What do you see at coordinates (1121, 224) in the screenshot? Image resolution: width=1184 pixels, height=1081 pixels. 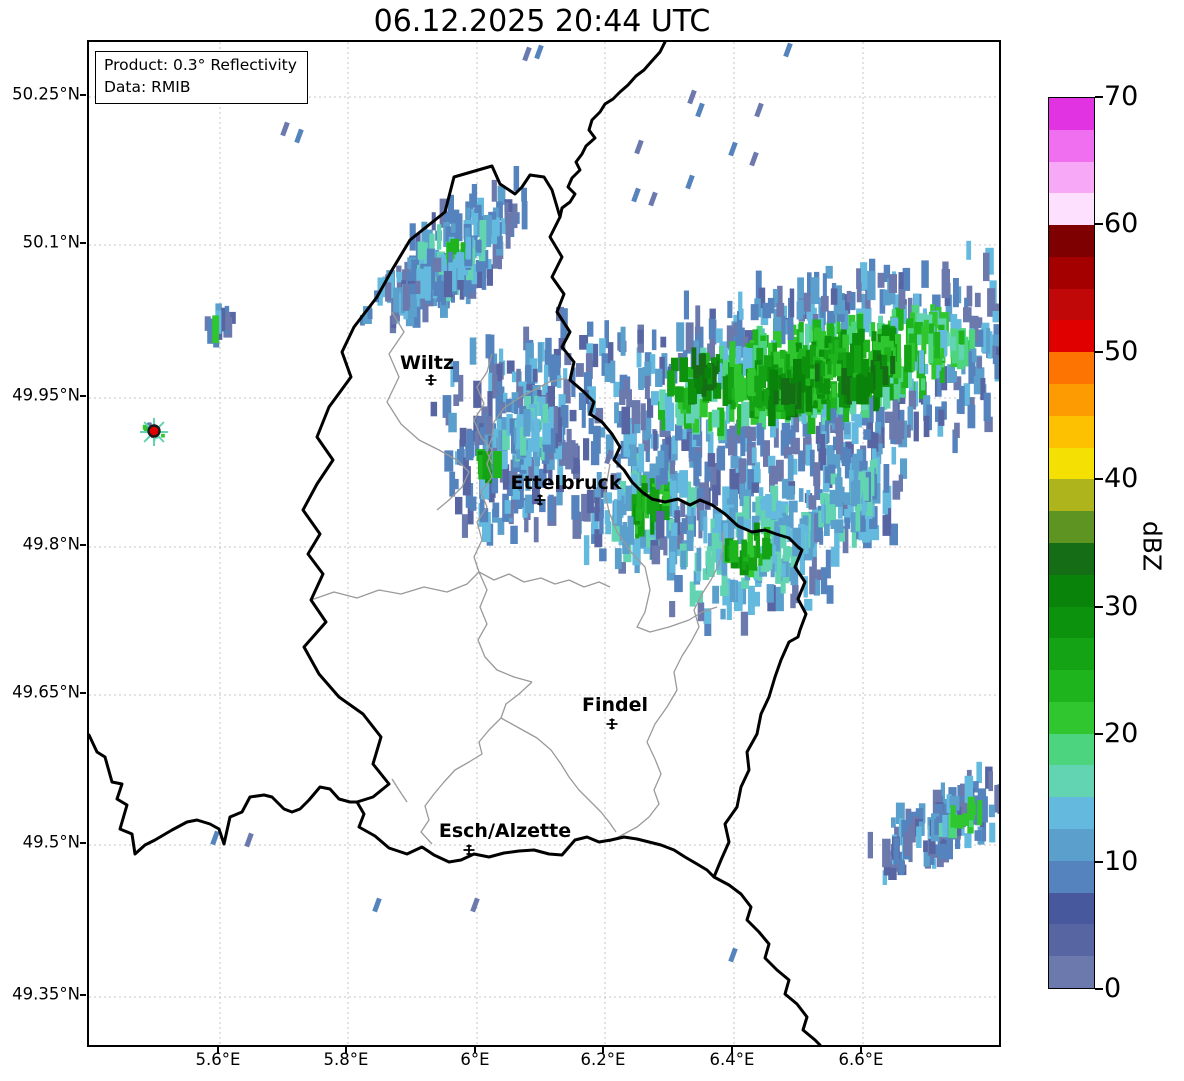 I see `colorbar-tick-label: 60` at bounding box center [1121, 224].